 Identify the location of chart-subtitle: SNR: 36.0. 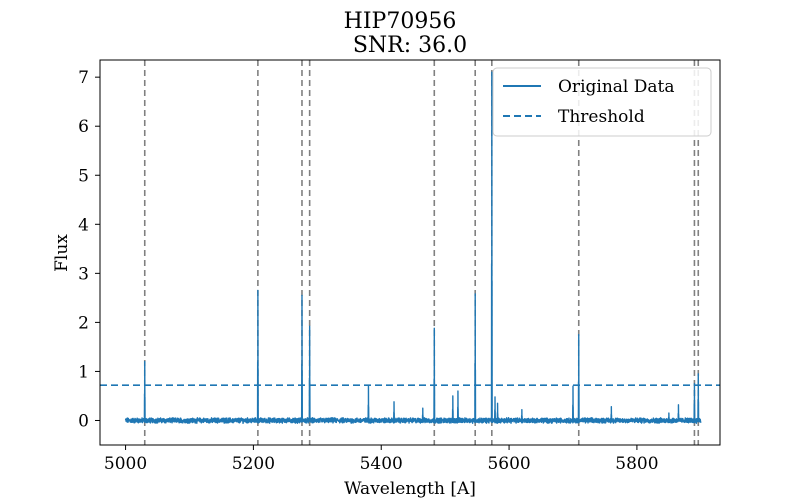
(410, 45).